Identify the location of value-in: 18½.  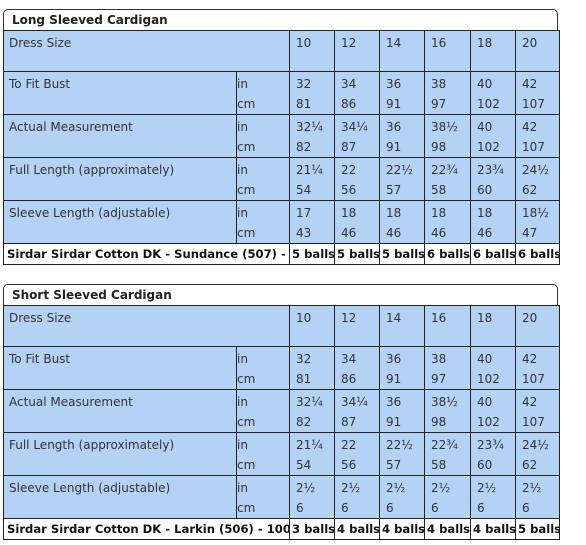
(535, 213).